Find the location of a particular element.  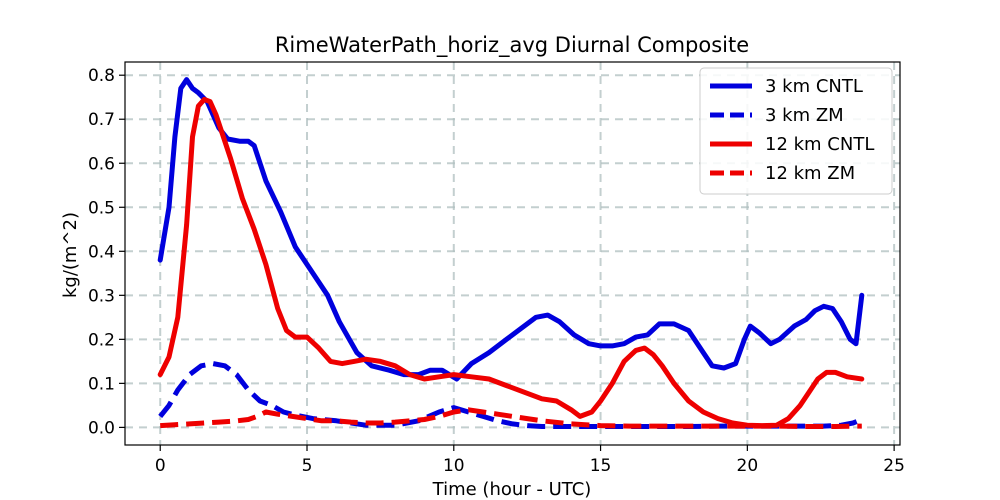

y-tick-label: 0.8 is located at coordinates (101, 76).